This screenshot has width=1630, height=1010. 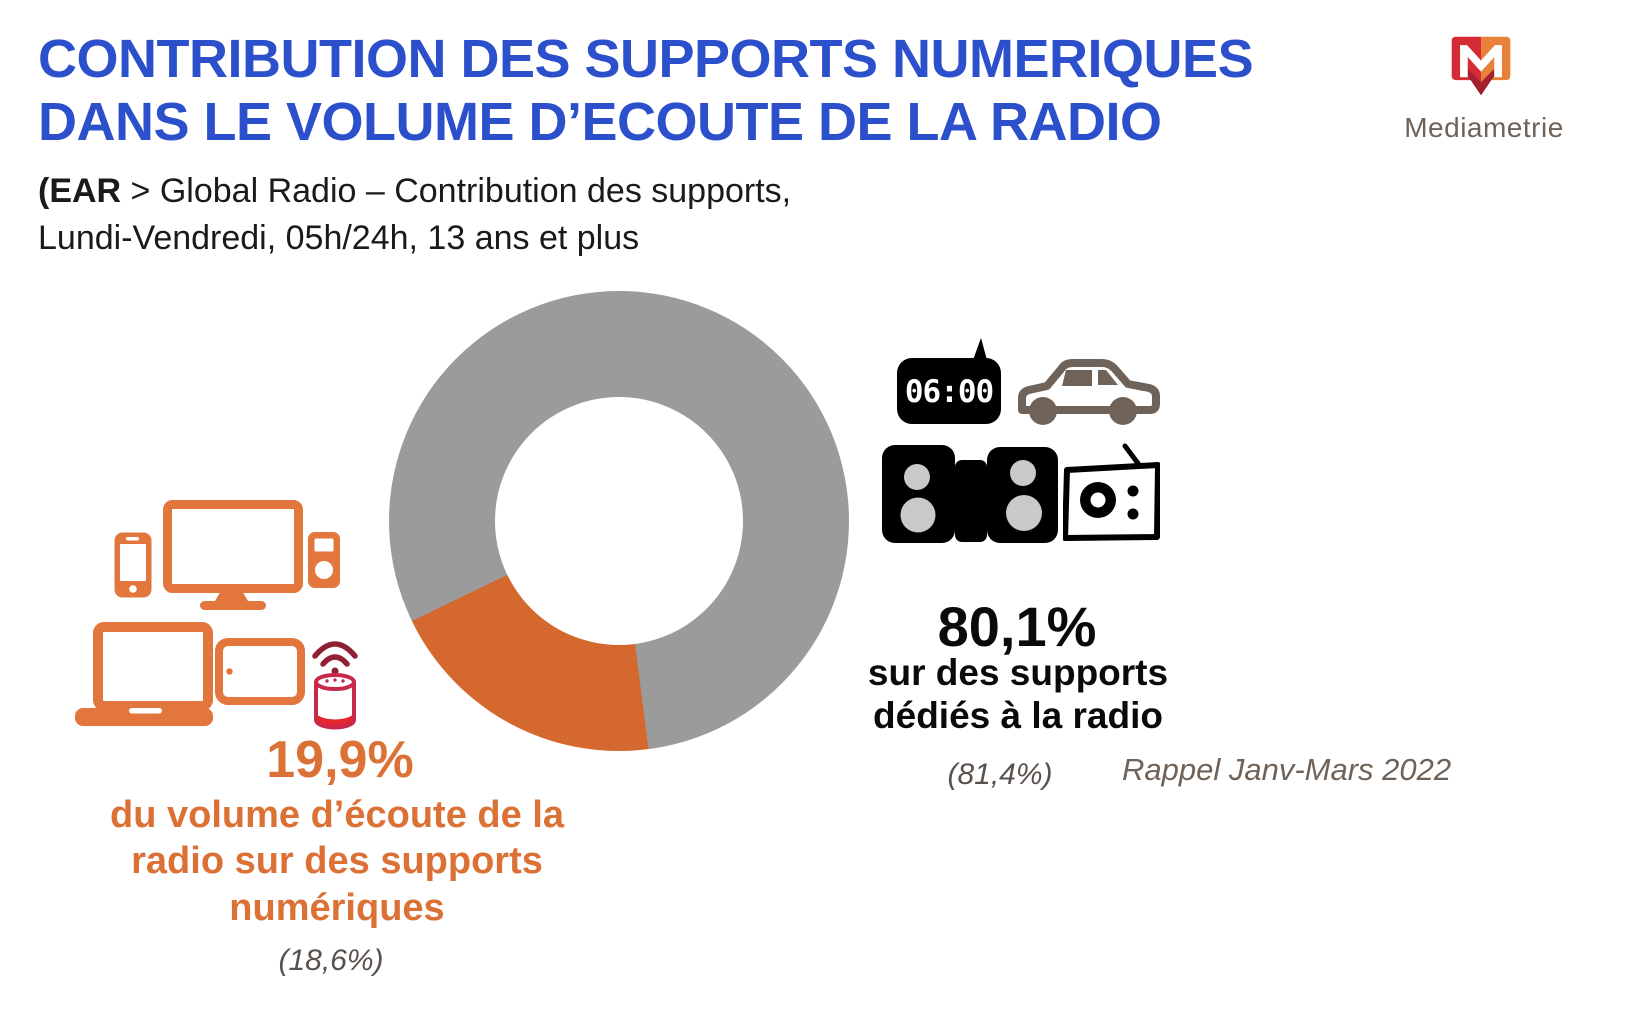 What do you see at coordinates (1018, 715) in the screenshot?
I see `dedicated-share-label-line2: dédiés à la radio` at bounding box center [1018, 715].